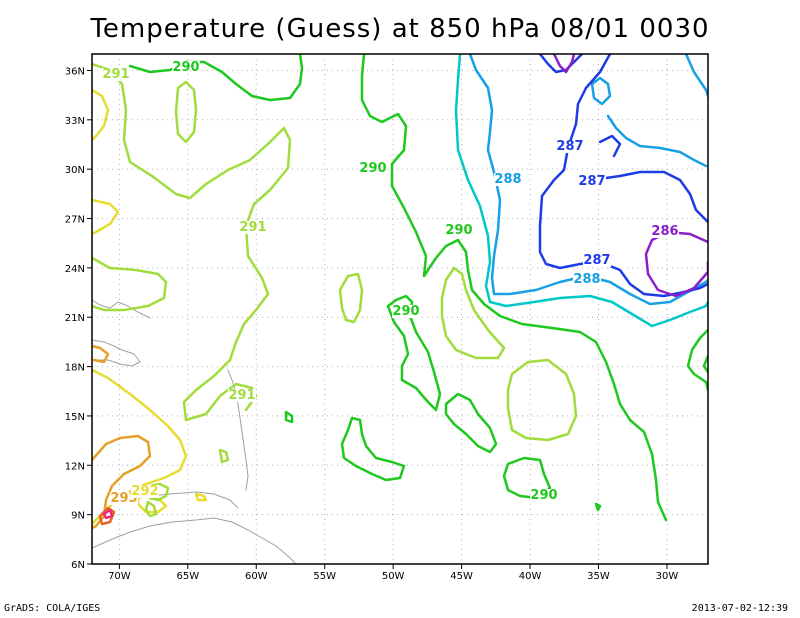 The width and height of the screenshot is (800, 618). What do you see at coordinates (116, 353) in the screenshot?
I see `coastline-hispaniola` at bounding box center [116, 353].